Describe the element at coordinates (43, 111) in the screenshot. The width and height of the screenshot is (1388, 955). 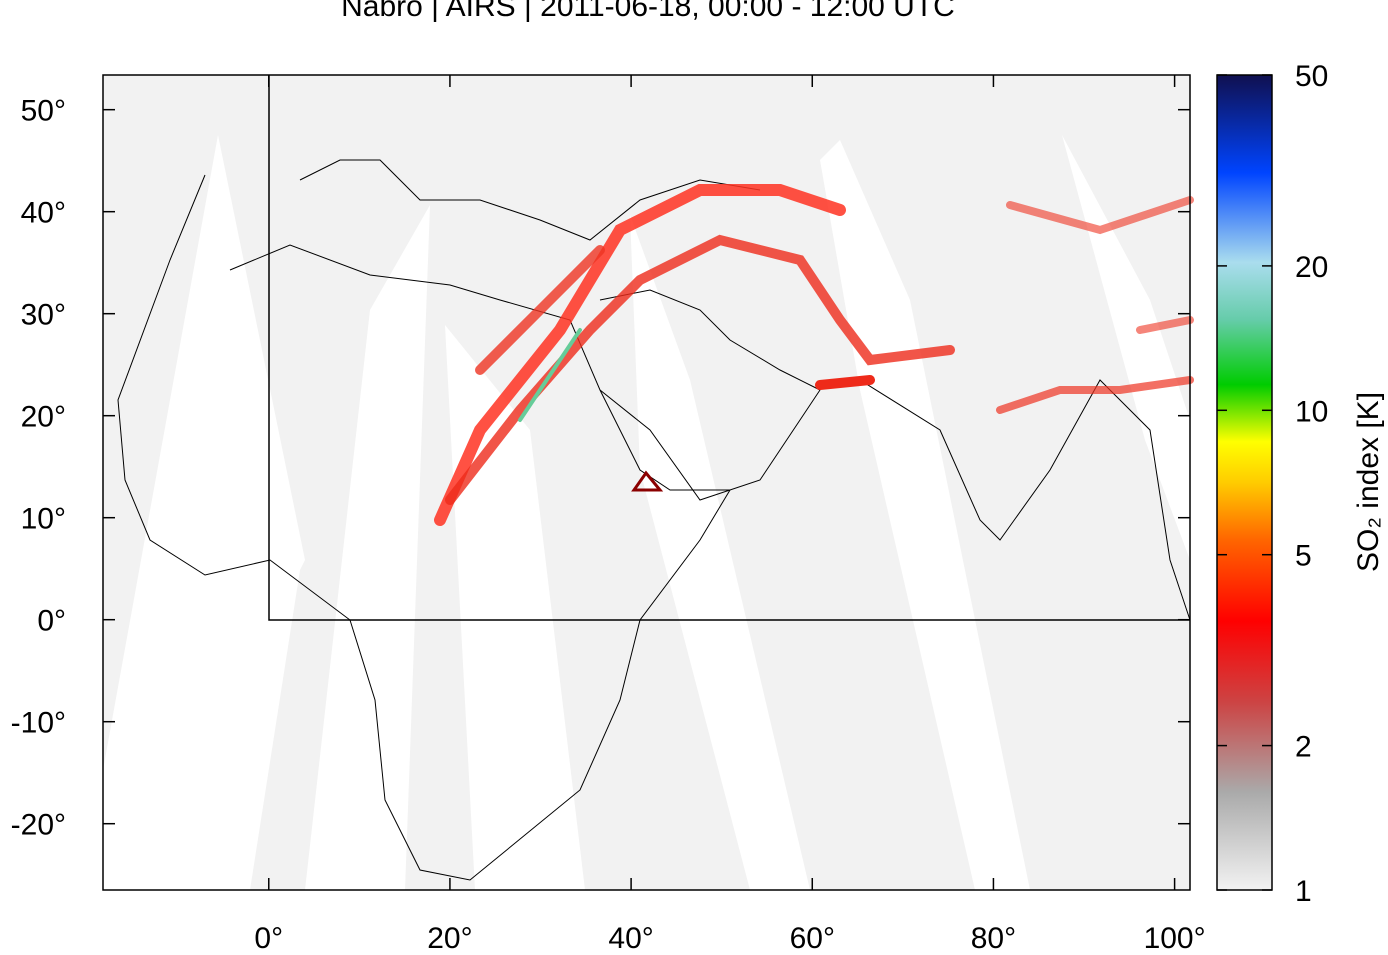
I see `y-tick-label: 50°` at that location.